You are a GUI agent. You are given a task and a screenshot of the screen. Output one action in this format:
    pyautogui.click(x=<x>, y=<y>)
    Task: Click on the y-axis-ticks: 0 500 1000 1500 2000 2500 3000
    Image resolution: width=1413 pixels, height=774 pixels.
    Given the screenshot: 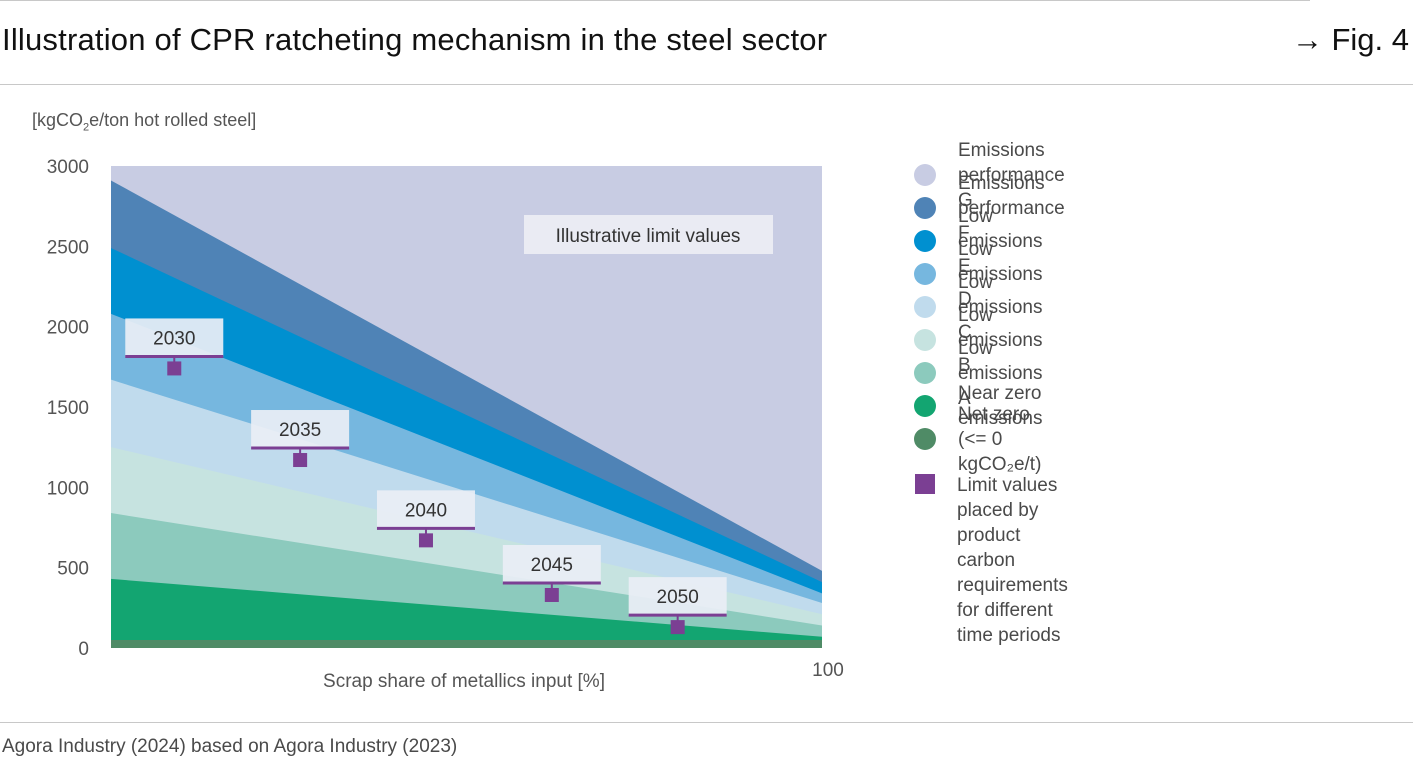 What is the action you would take?
    pyautogui.click(x=68, y=408)
    